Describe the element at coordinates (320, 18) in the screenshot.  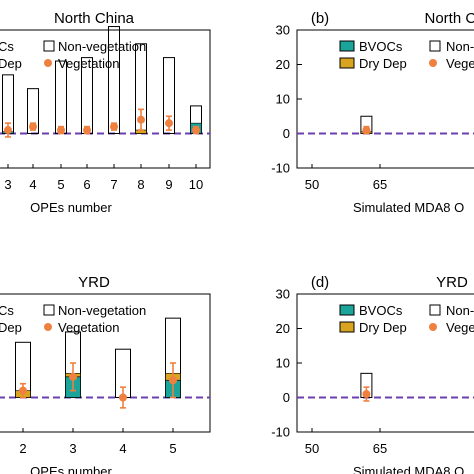
I see `panel-label: (b)` at that location.